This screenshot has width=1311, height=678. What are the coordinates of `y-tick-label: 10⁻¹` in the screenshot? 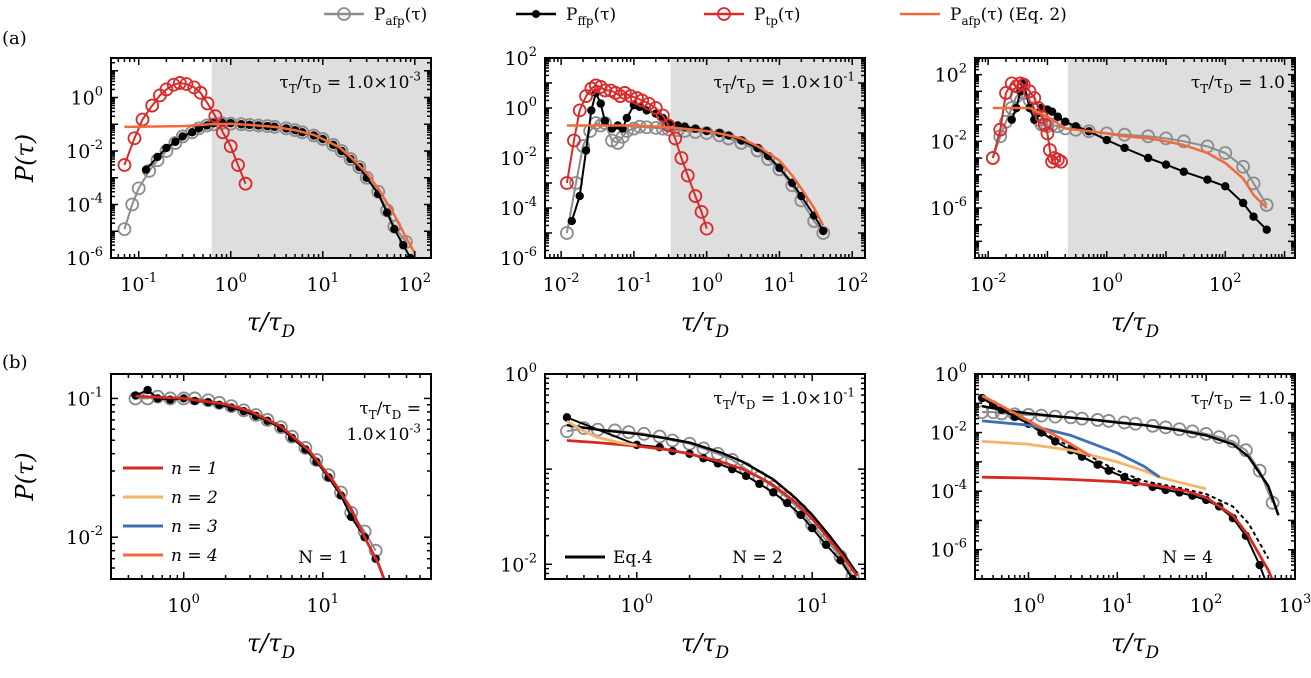 It's located at (84, 397).